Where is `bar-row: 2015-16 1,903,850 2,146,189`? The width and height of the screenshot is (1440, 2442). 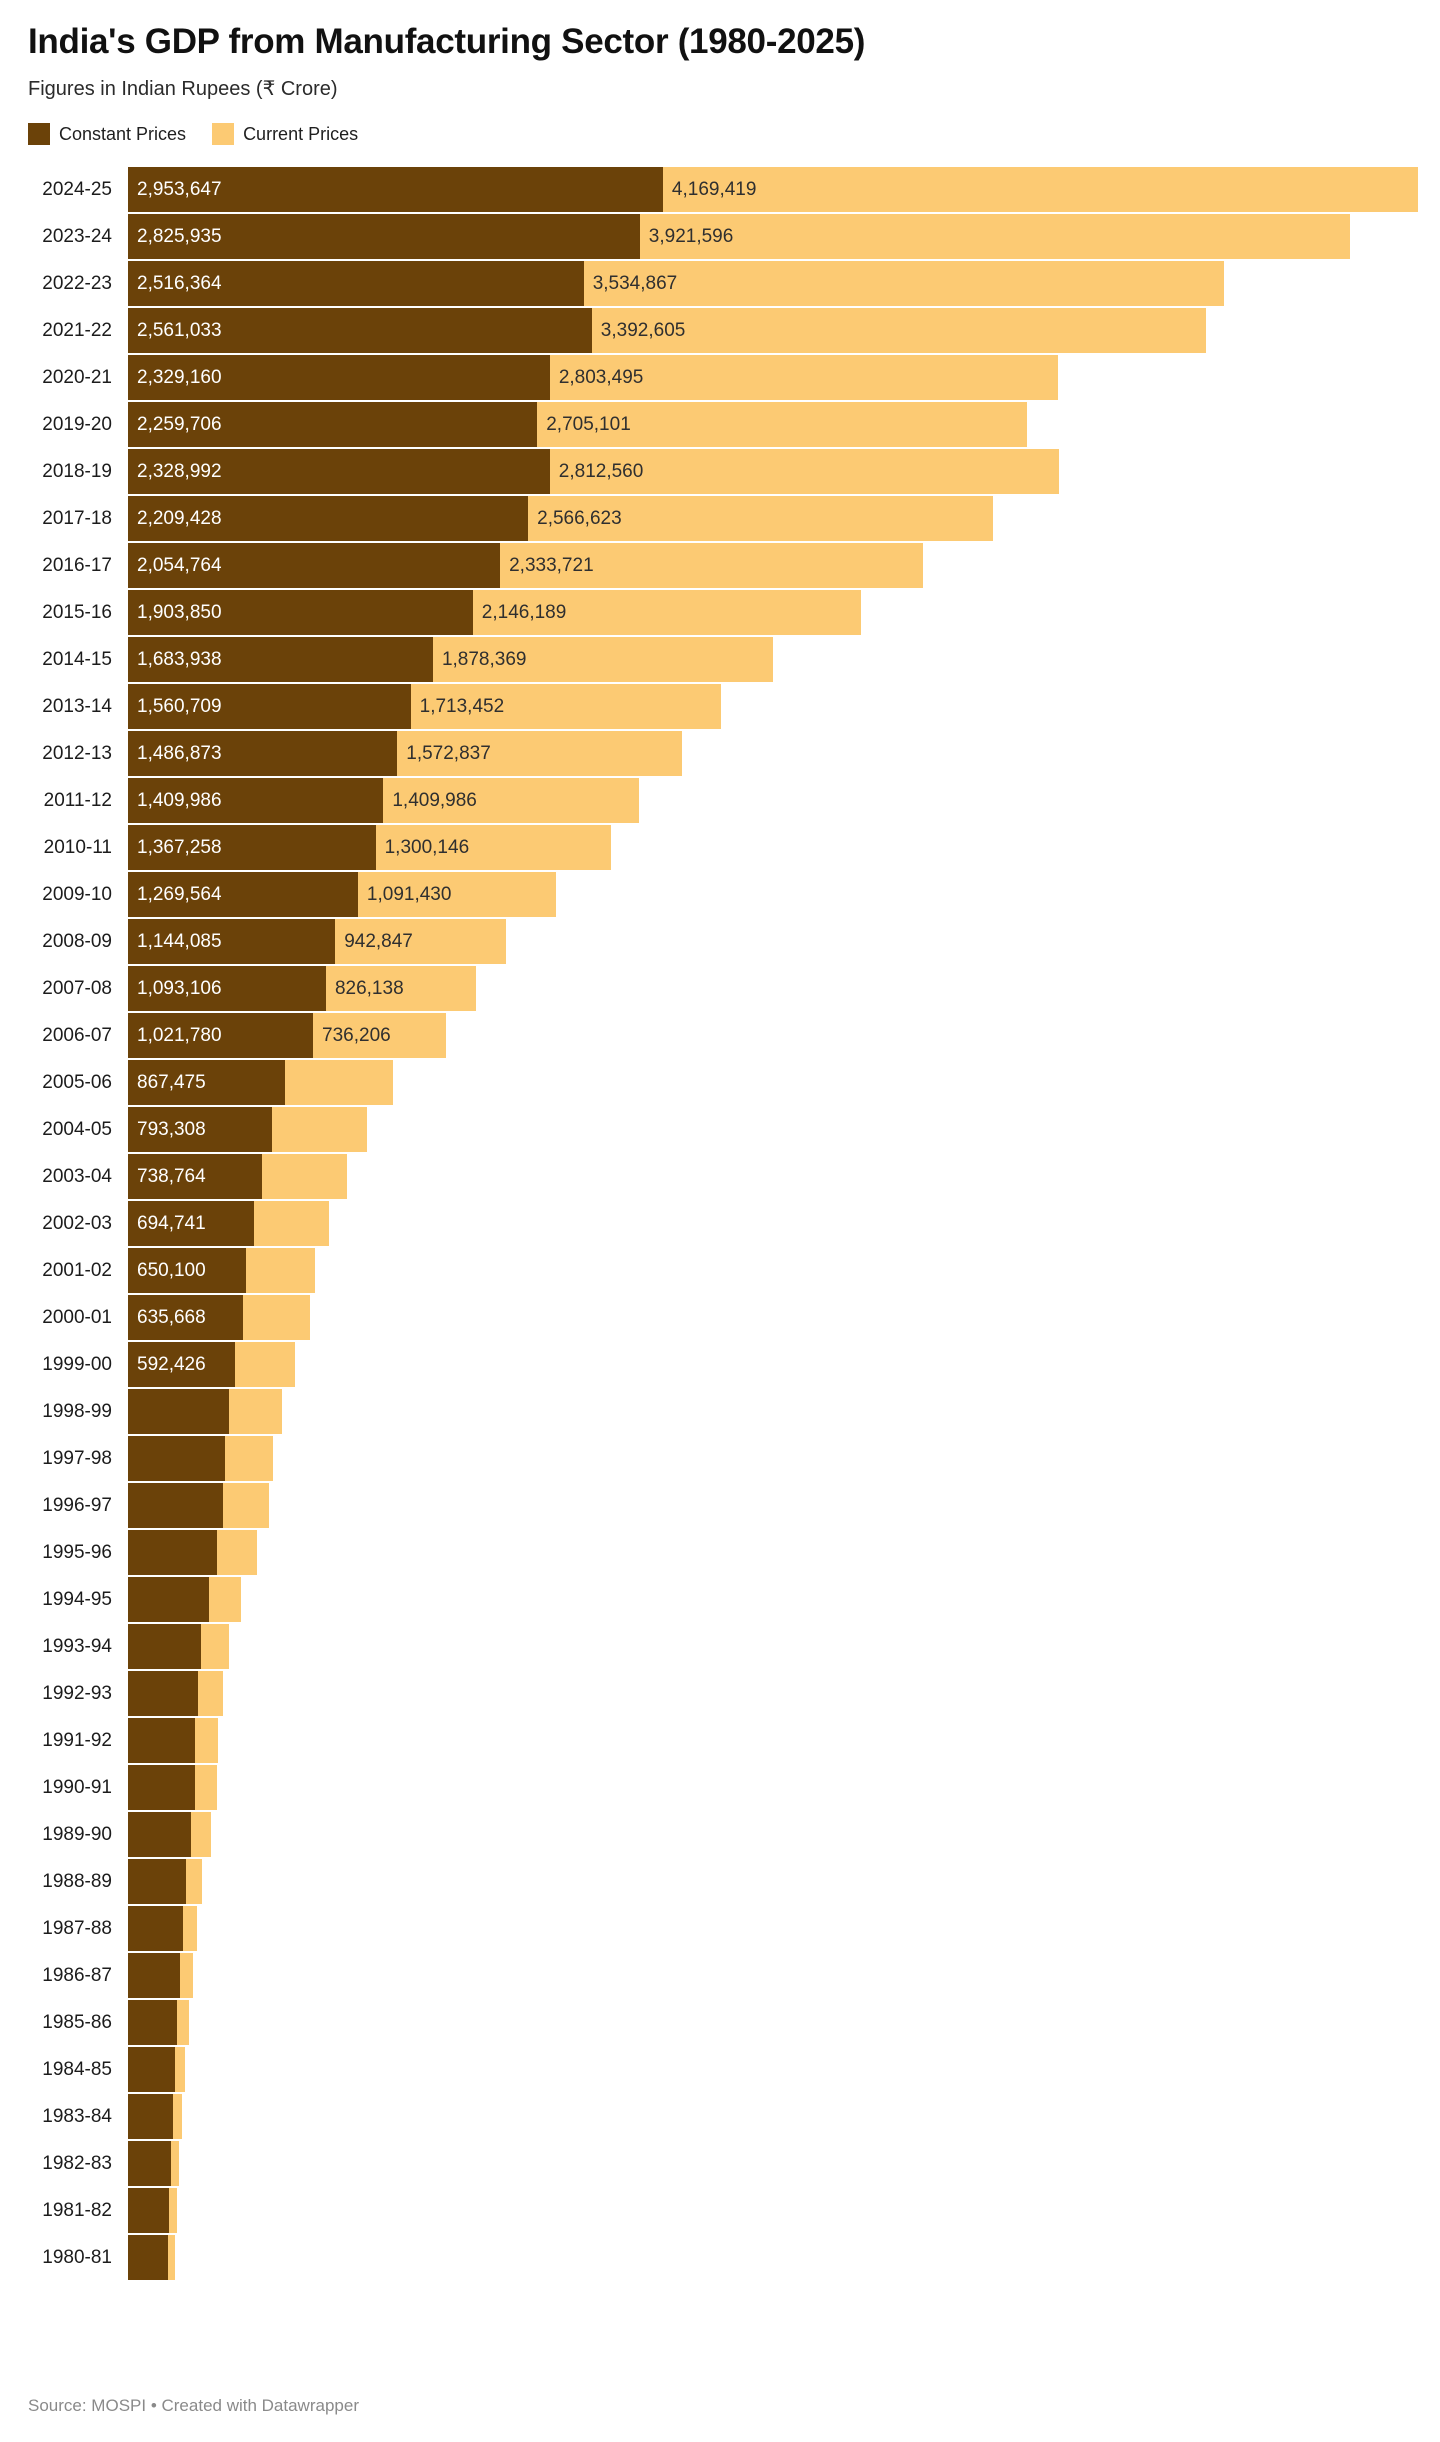 bar-row: 2015-16 1,903,850 2,146,189 is located at coordinates (720, 613).